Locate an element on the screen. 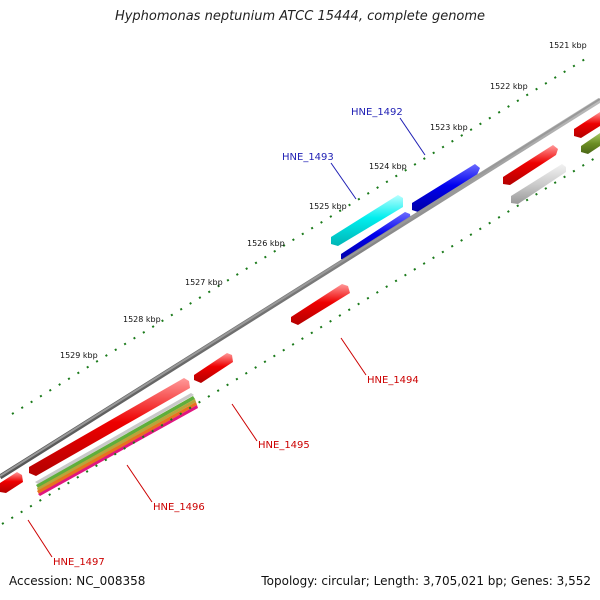 This screenshot has width=600, height=600. forward-strand-features is located at coordinates (465, 186).